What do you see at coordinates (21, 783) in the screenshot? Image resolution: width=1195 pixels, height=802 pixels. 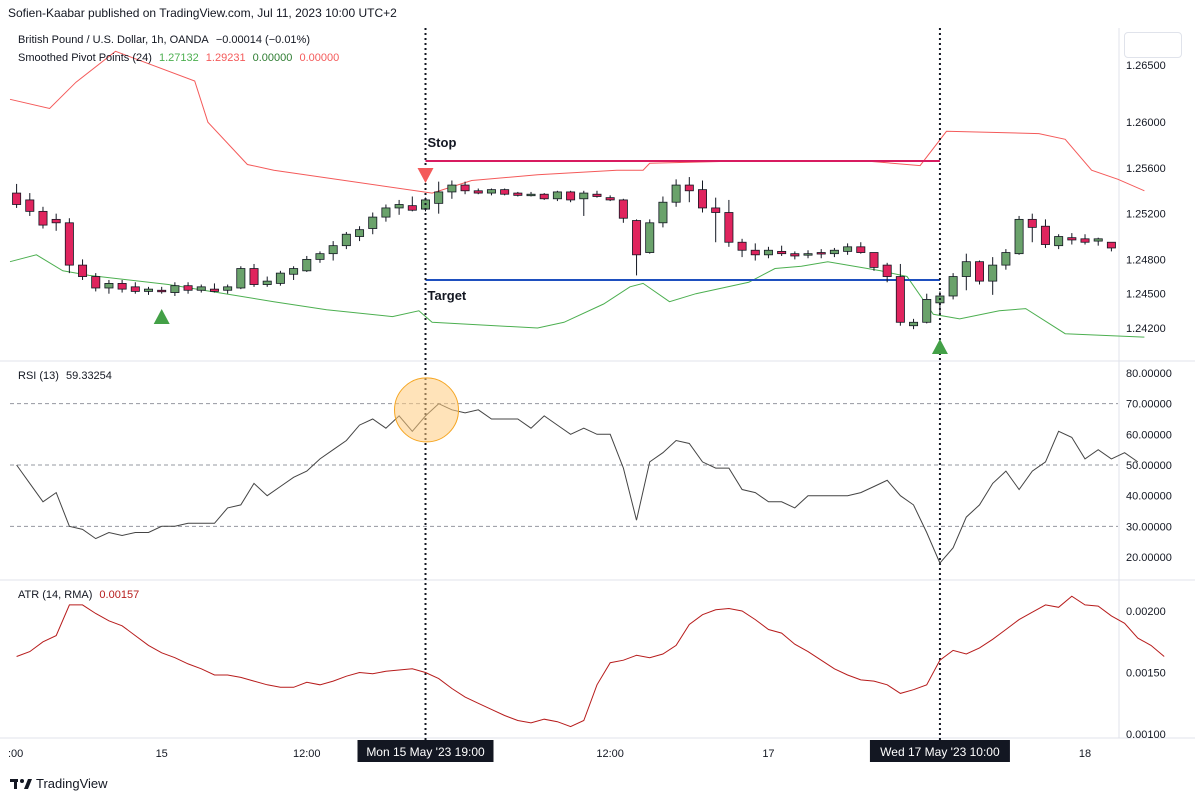 I see `tradingview-logo-icon` at bounding box center [21, 783].